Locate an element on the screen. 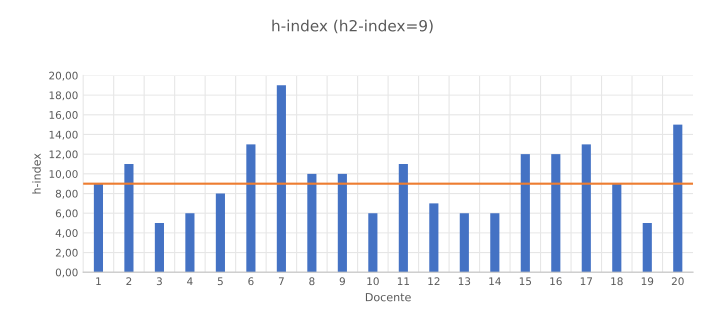 Image resolution: width=705 pixels, height=328 pixels. x-tick-label: 12 is located at coordinates (434, 281).